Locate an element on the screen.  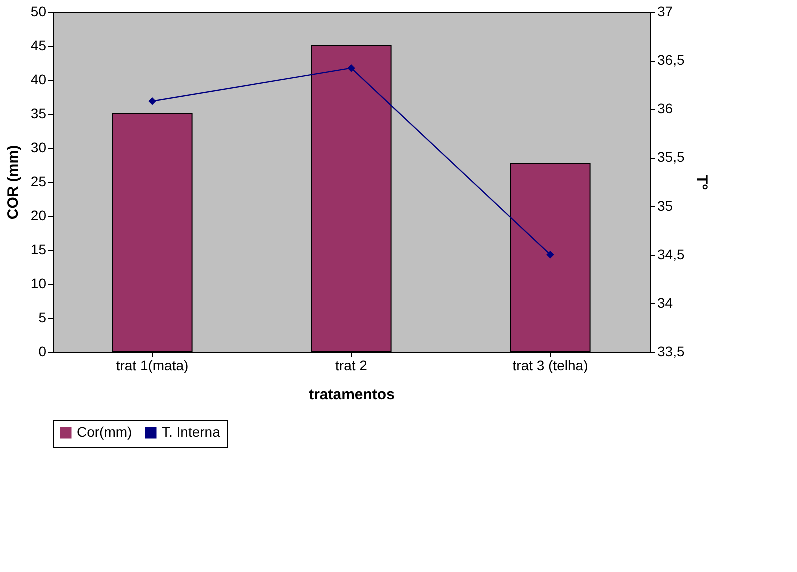
y-tick-label: 5 is located at coordinates (42, 318).